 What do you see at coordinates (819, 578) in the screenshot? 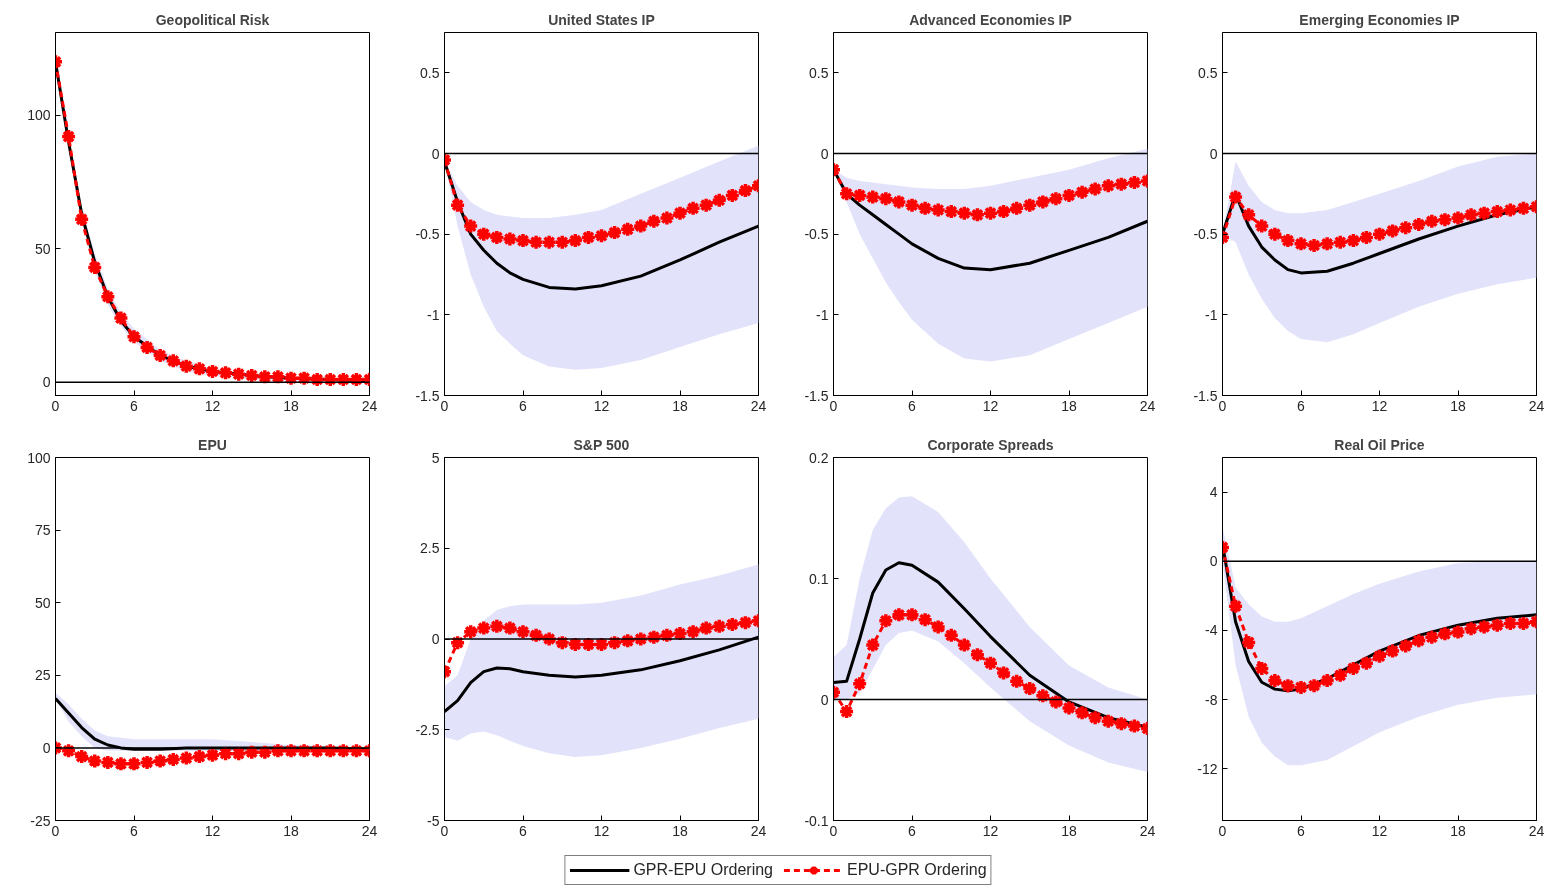
I see `y-tick-label: 0.1` at bounding box center [819, 578].